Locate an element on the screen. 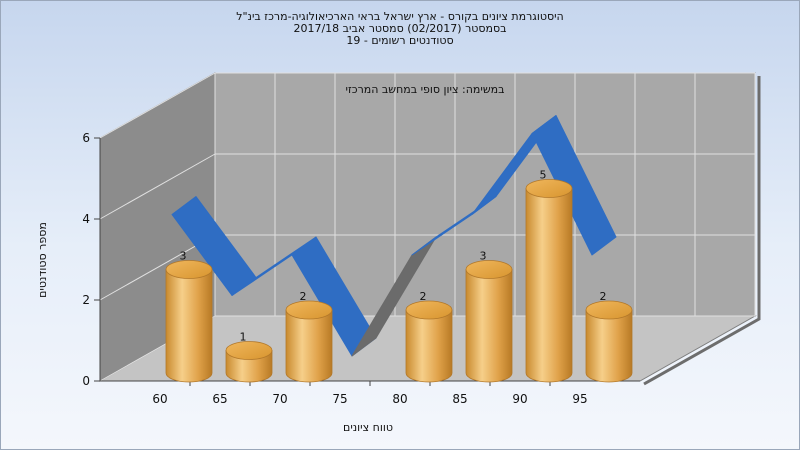 This screenshot has width=800, height=450. y-tick-label: 6 is located at coordinates (86, 138).